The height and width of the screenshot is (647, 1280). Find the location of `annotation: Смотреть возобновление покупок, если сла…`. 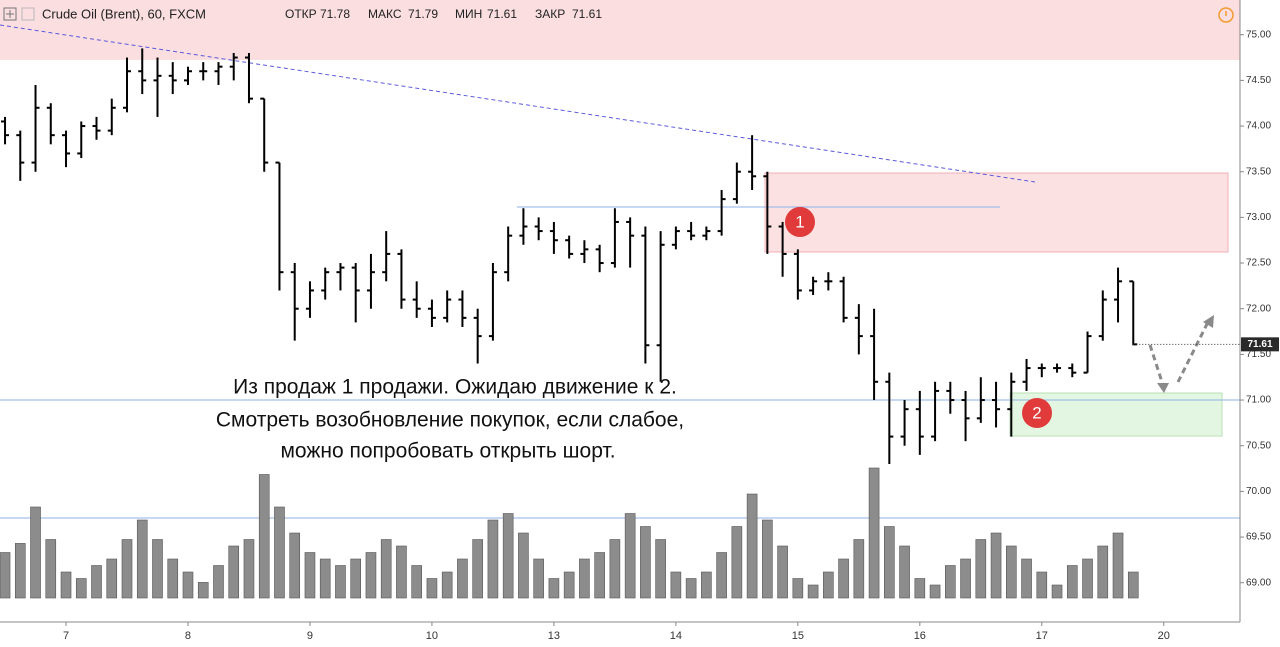

annotation: Смотреть возобновление покупок, если сла… is located at coordinates (450, 420).